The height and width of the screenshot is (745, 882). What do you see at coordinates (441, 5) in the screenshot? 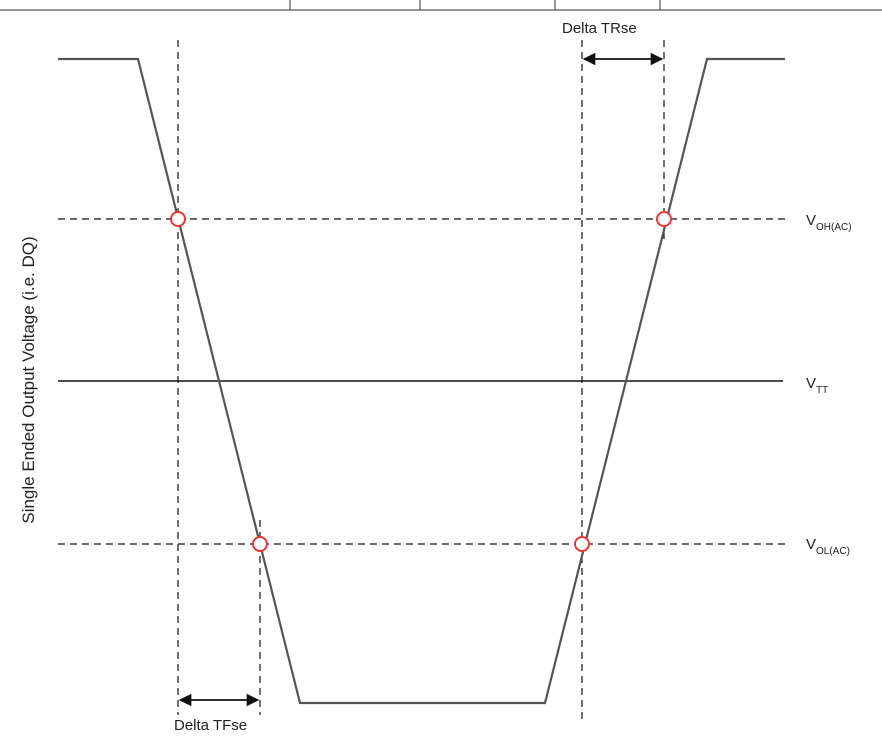
I see `table-fragment` at bounding box center [441, 5].